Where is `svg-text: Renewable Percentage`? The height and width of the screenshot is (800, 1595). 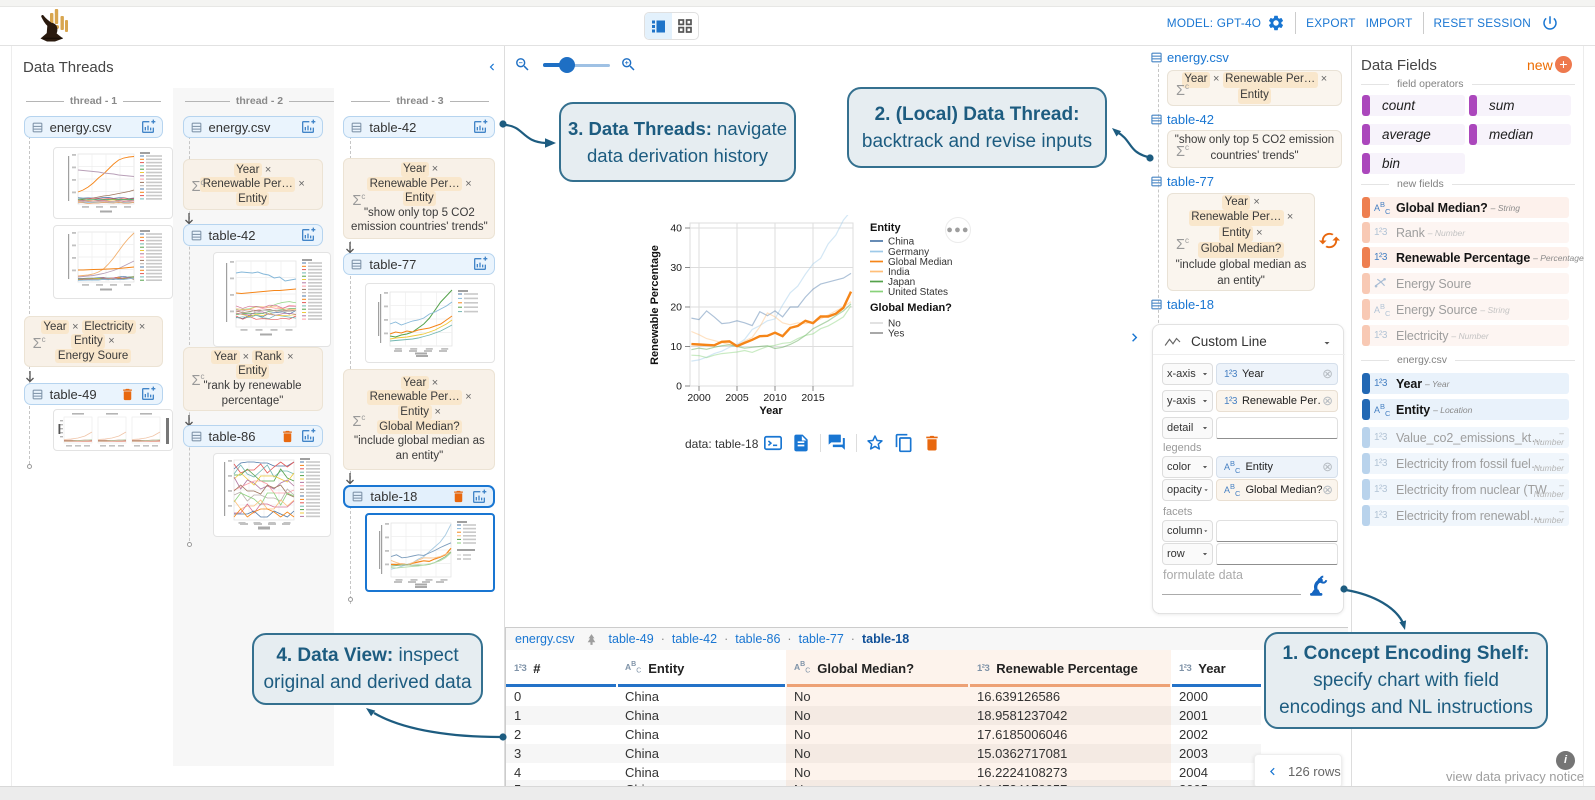
svg-text: Renewable Percentage is located at coordinates (655, 305).